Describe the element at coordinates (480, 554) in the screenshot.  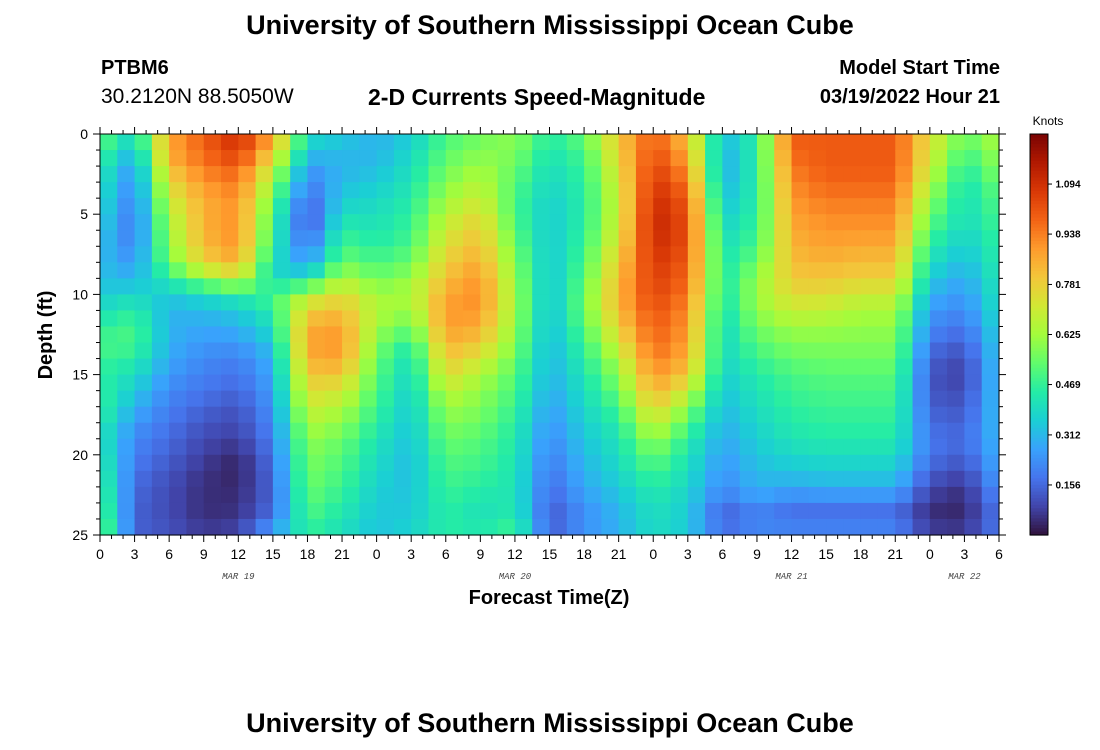
I see `x-tick-label: 9` at that location.